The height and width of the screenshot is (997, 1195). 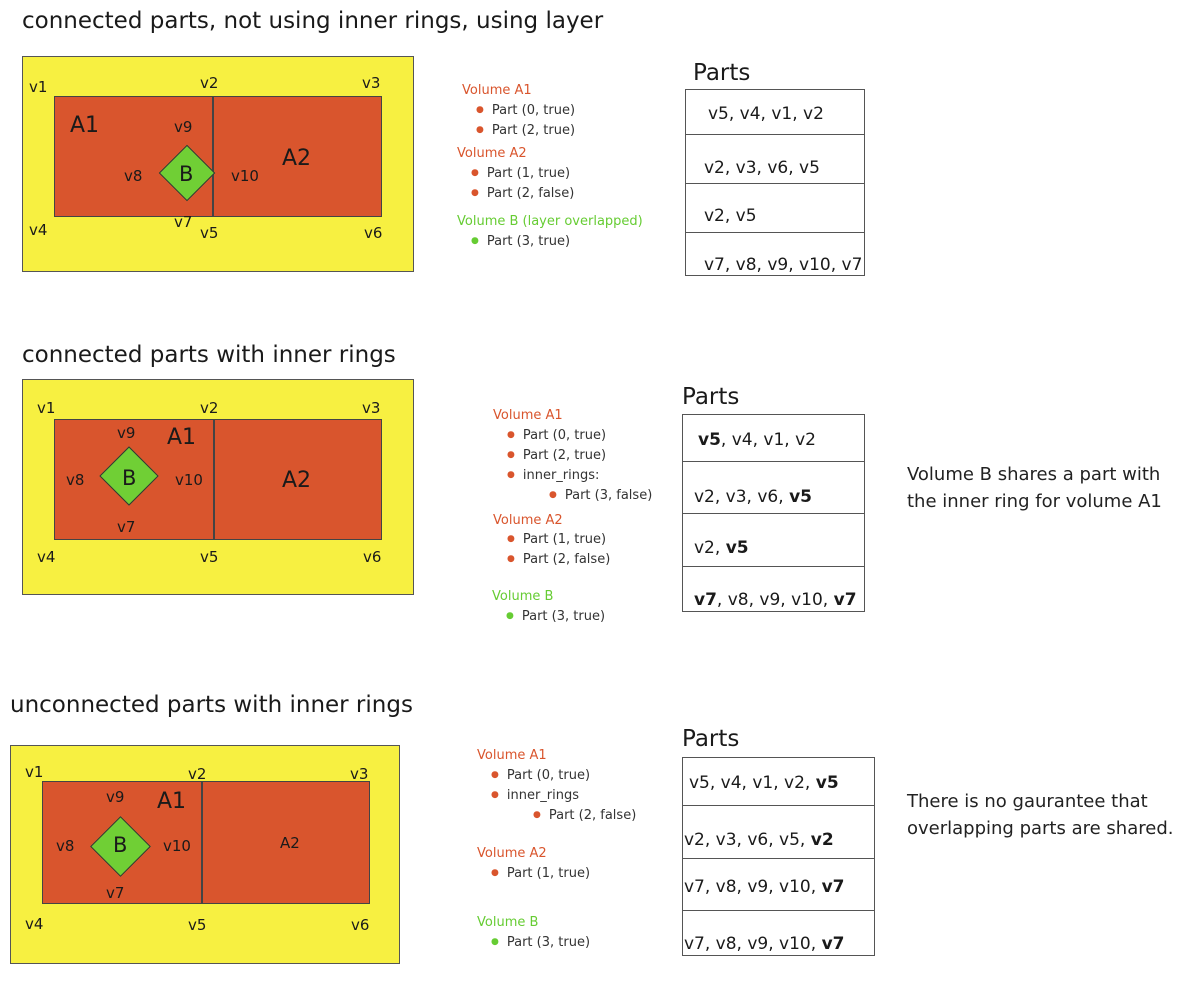 What do you see at coordinates (759, 840) in the screenshot?
I see `parts-row: v2, v3, v6, v5, v2` at bounding box center [759, 840].